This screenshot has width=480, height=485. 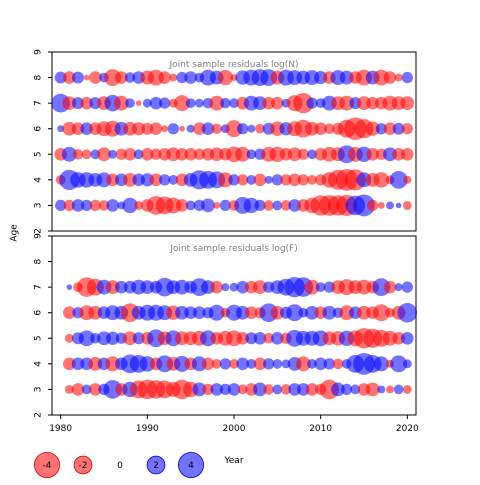 I want to click on residual-bubble-2-age7-1981, so click(x=69, y=287).